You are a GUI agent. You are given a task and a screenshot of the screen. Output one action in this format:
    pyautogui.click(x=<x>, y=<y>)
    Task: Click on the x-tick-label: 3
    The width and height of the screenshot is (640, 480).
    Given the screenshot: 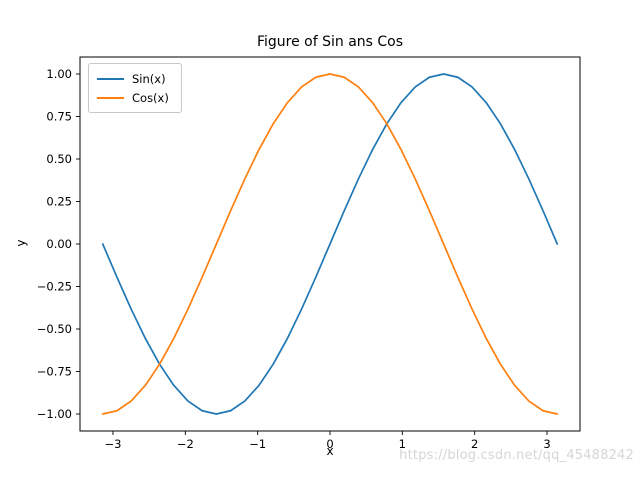 What is the action you would take?
    pyautogui.click(x=546, y=444)
    